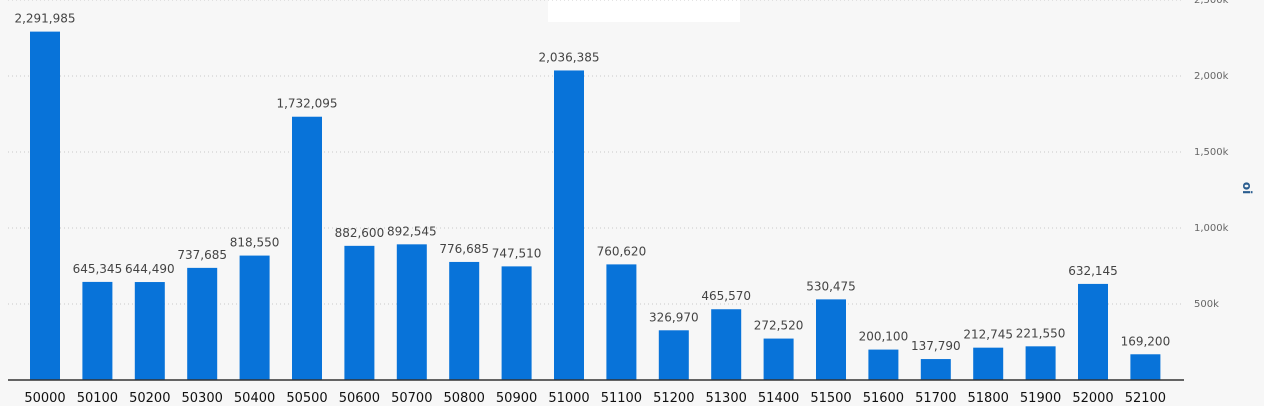  I want to click on x-tick-label: 50600, so click(359, 398).